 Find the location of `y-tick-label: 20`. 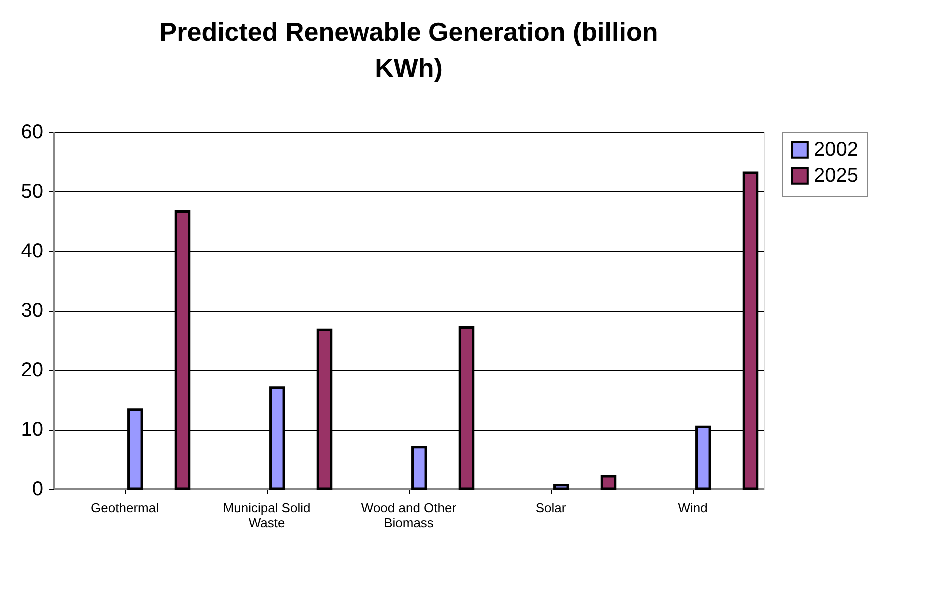

y-tick-label: 20 is located at coordinates (32, 371).